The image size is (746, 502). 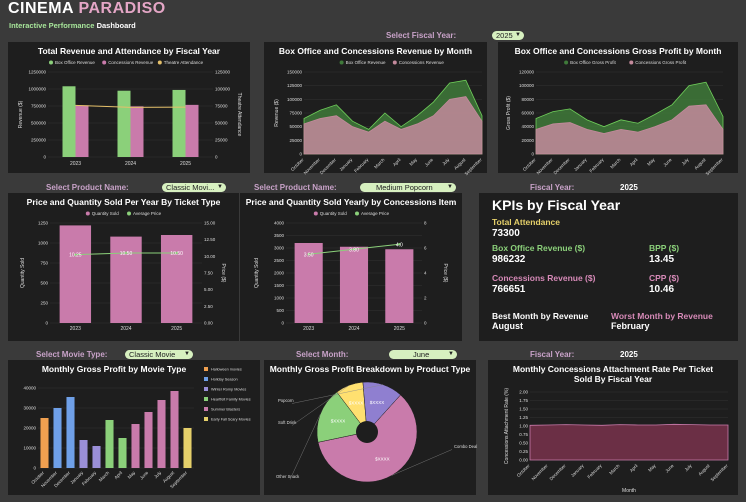 What do you see at coordinates (297, 164) in the screenshot?
I see `x-tick-label: October` at bounding box center [297, 164].